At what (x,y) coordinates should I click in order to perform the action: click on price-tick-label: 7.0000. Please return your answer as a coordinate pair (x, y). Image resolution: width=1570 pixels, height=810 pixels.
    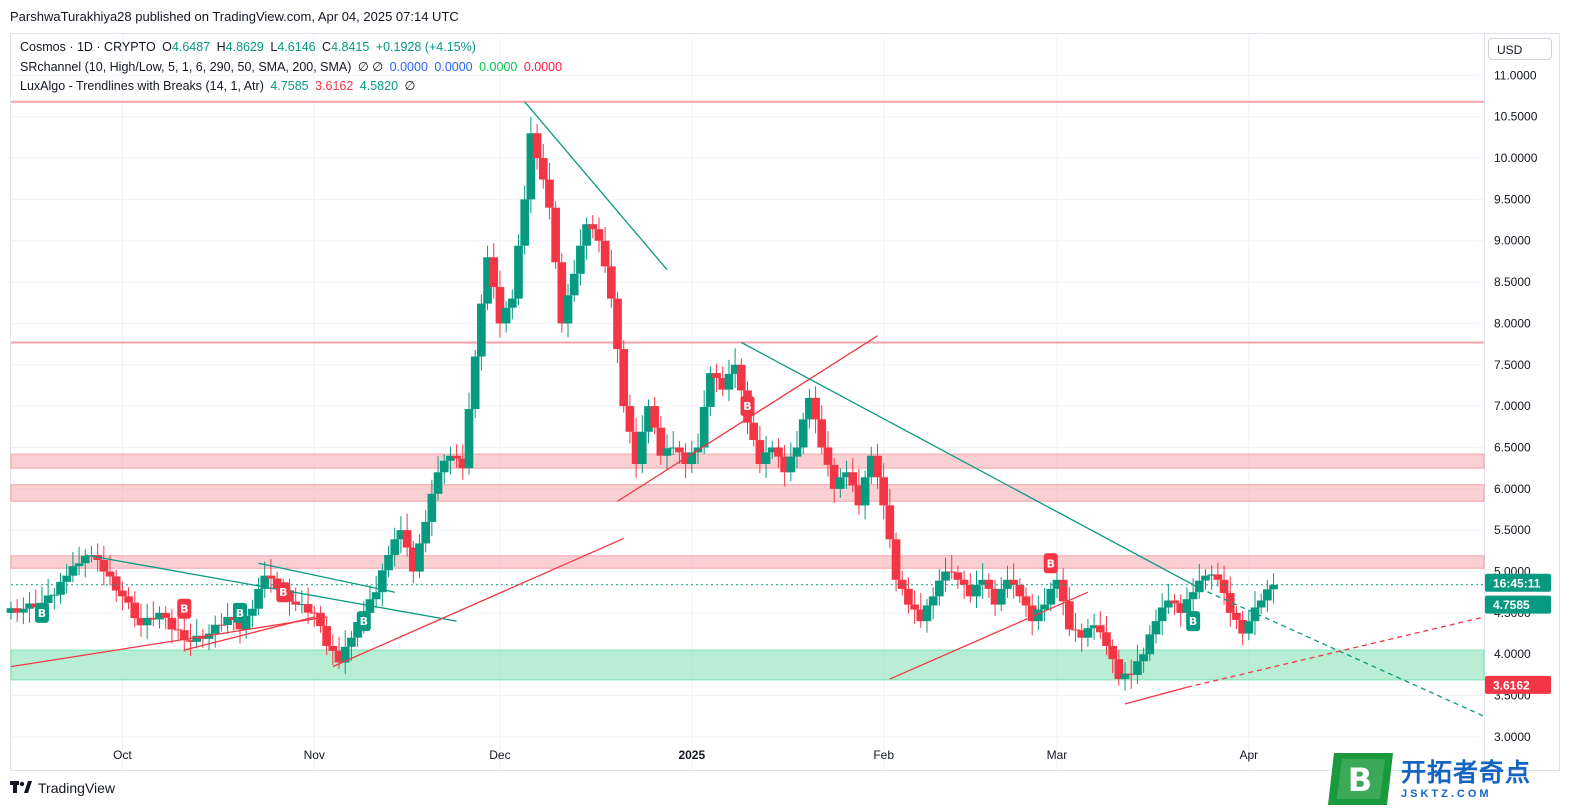
    Looking at the image, I should click on (1512, 406).